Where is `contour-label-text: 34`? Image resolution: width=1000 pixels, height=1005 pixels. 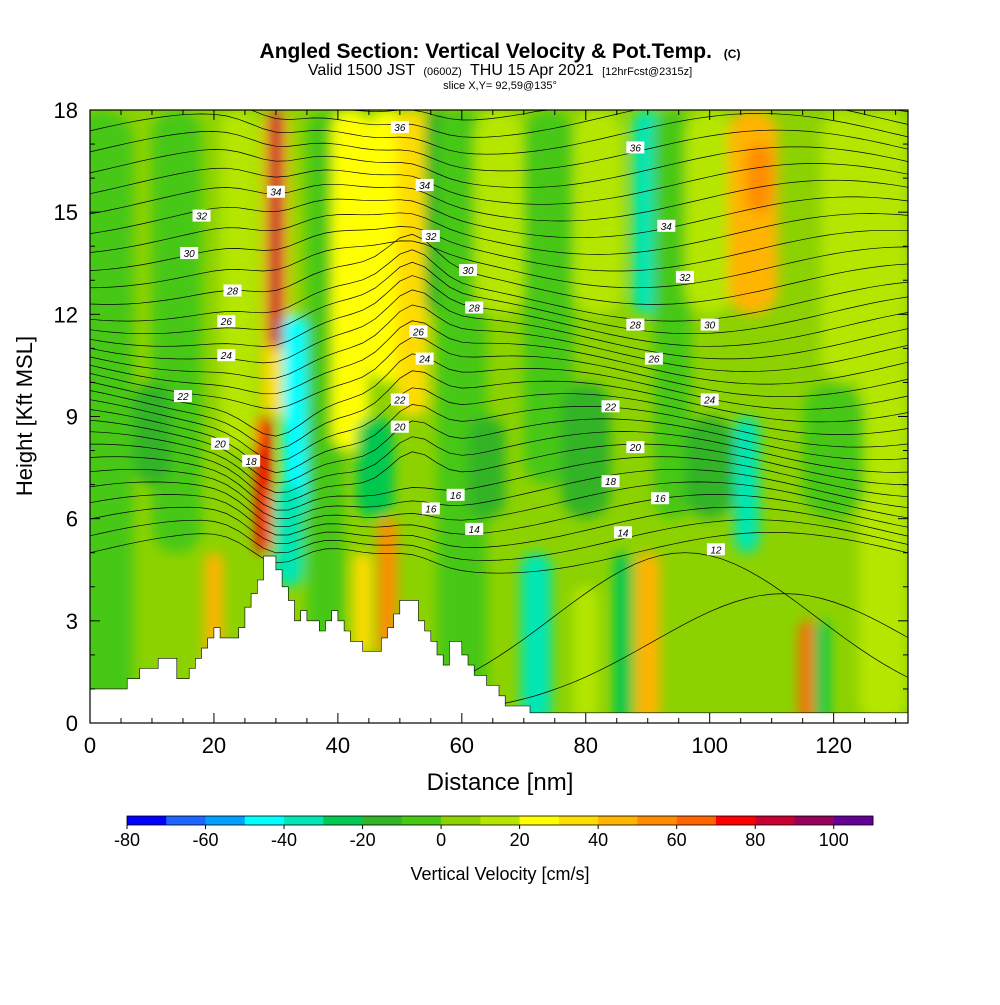
contour-label-text: 34 is located at coordinates (425, 186).